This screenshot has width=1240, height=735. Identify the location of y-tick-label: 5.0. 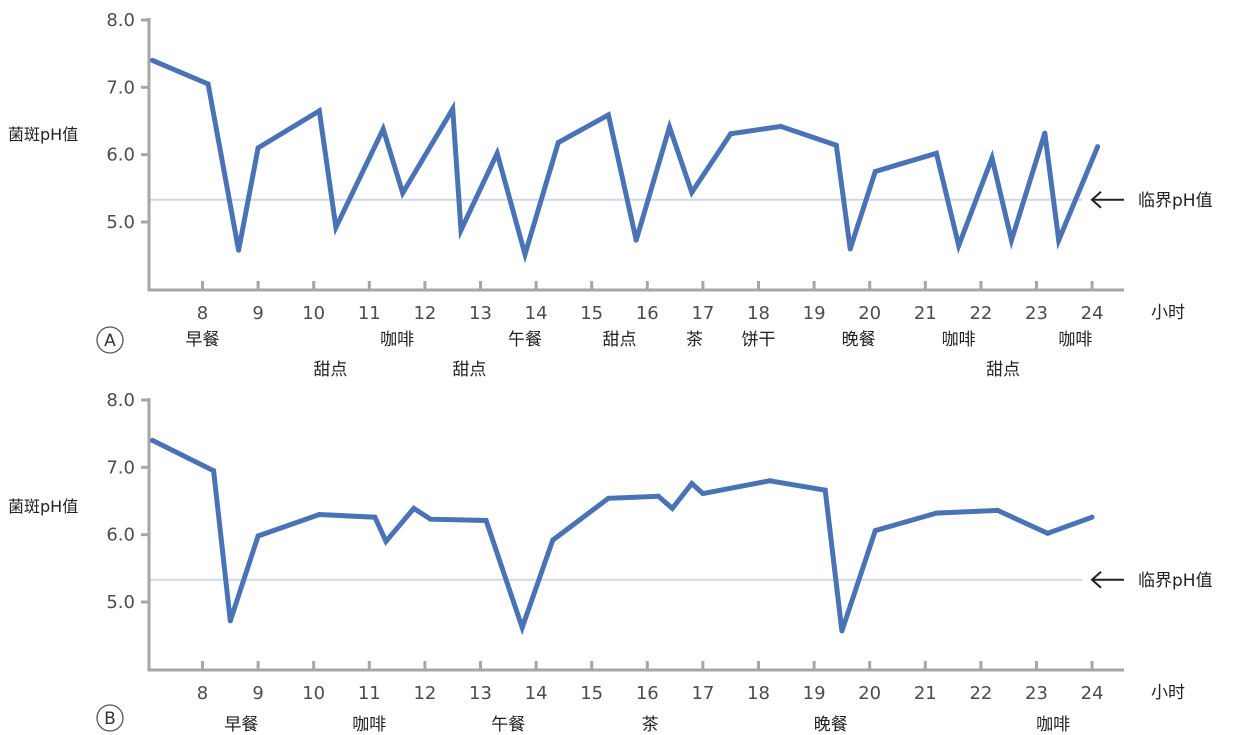
(120, 222).